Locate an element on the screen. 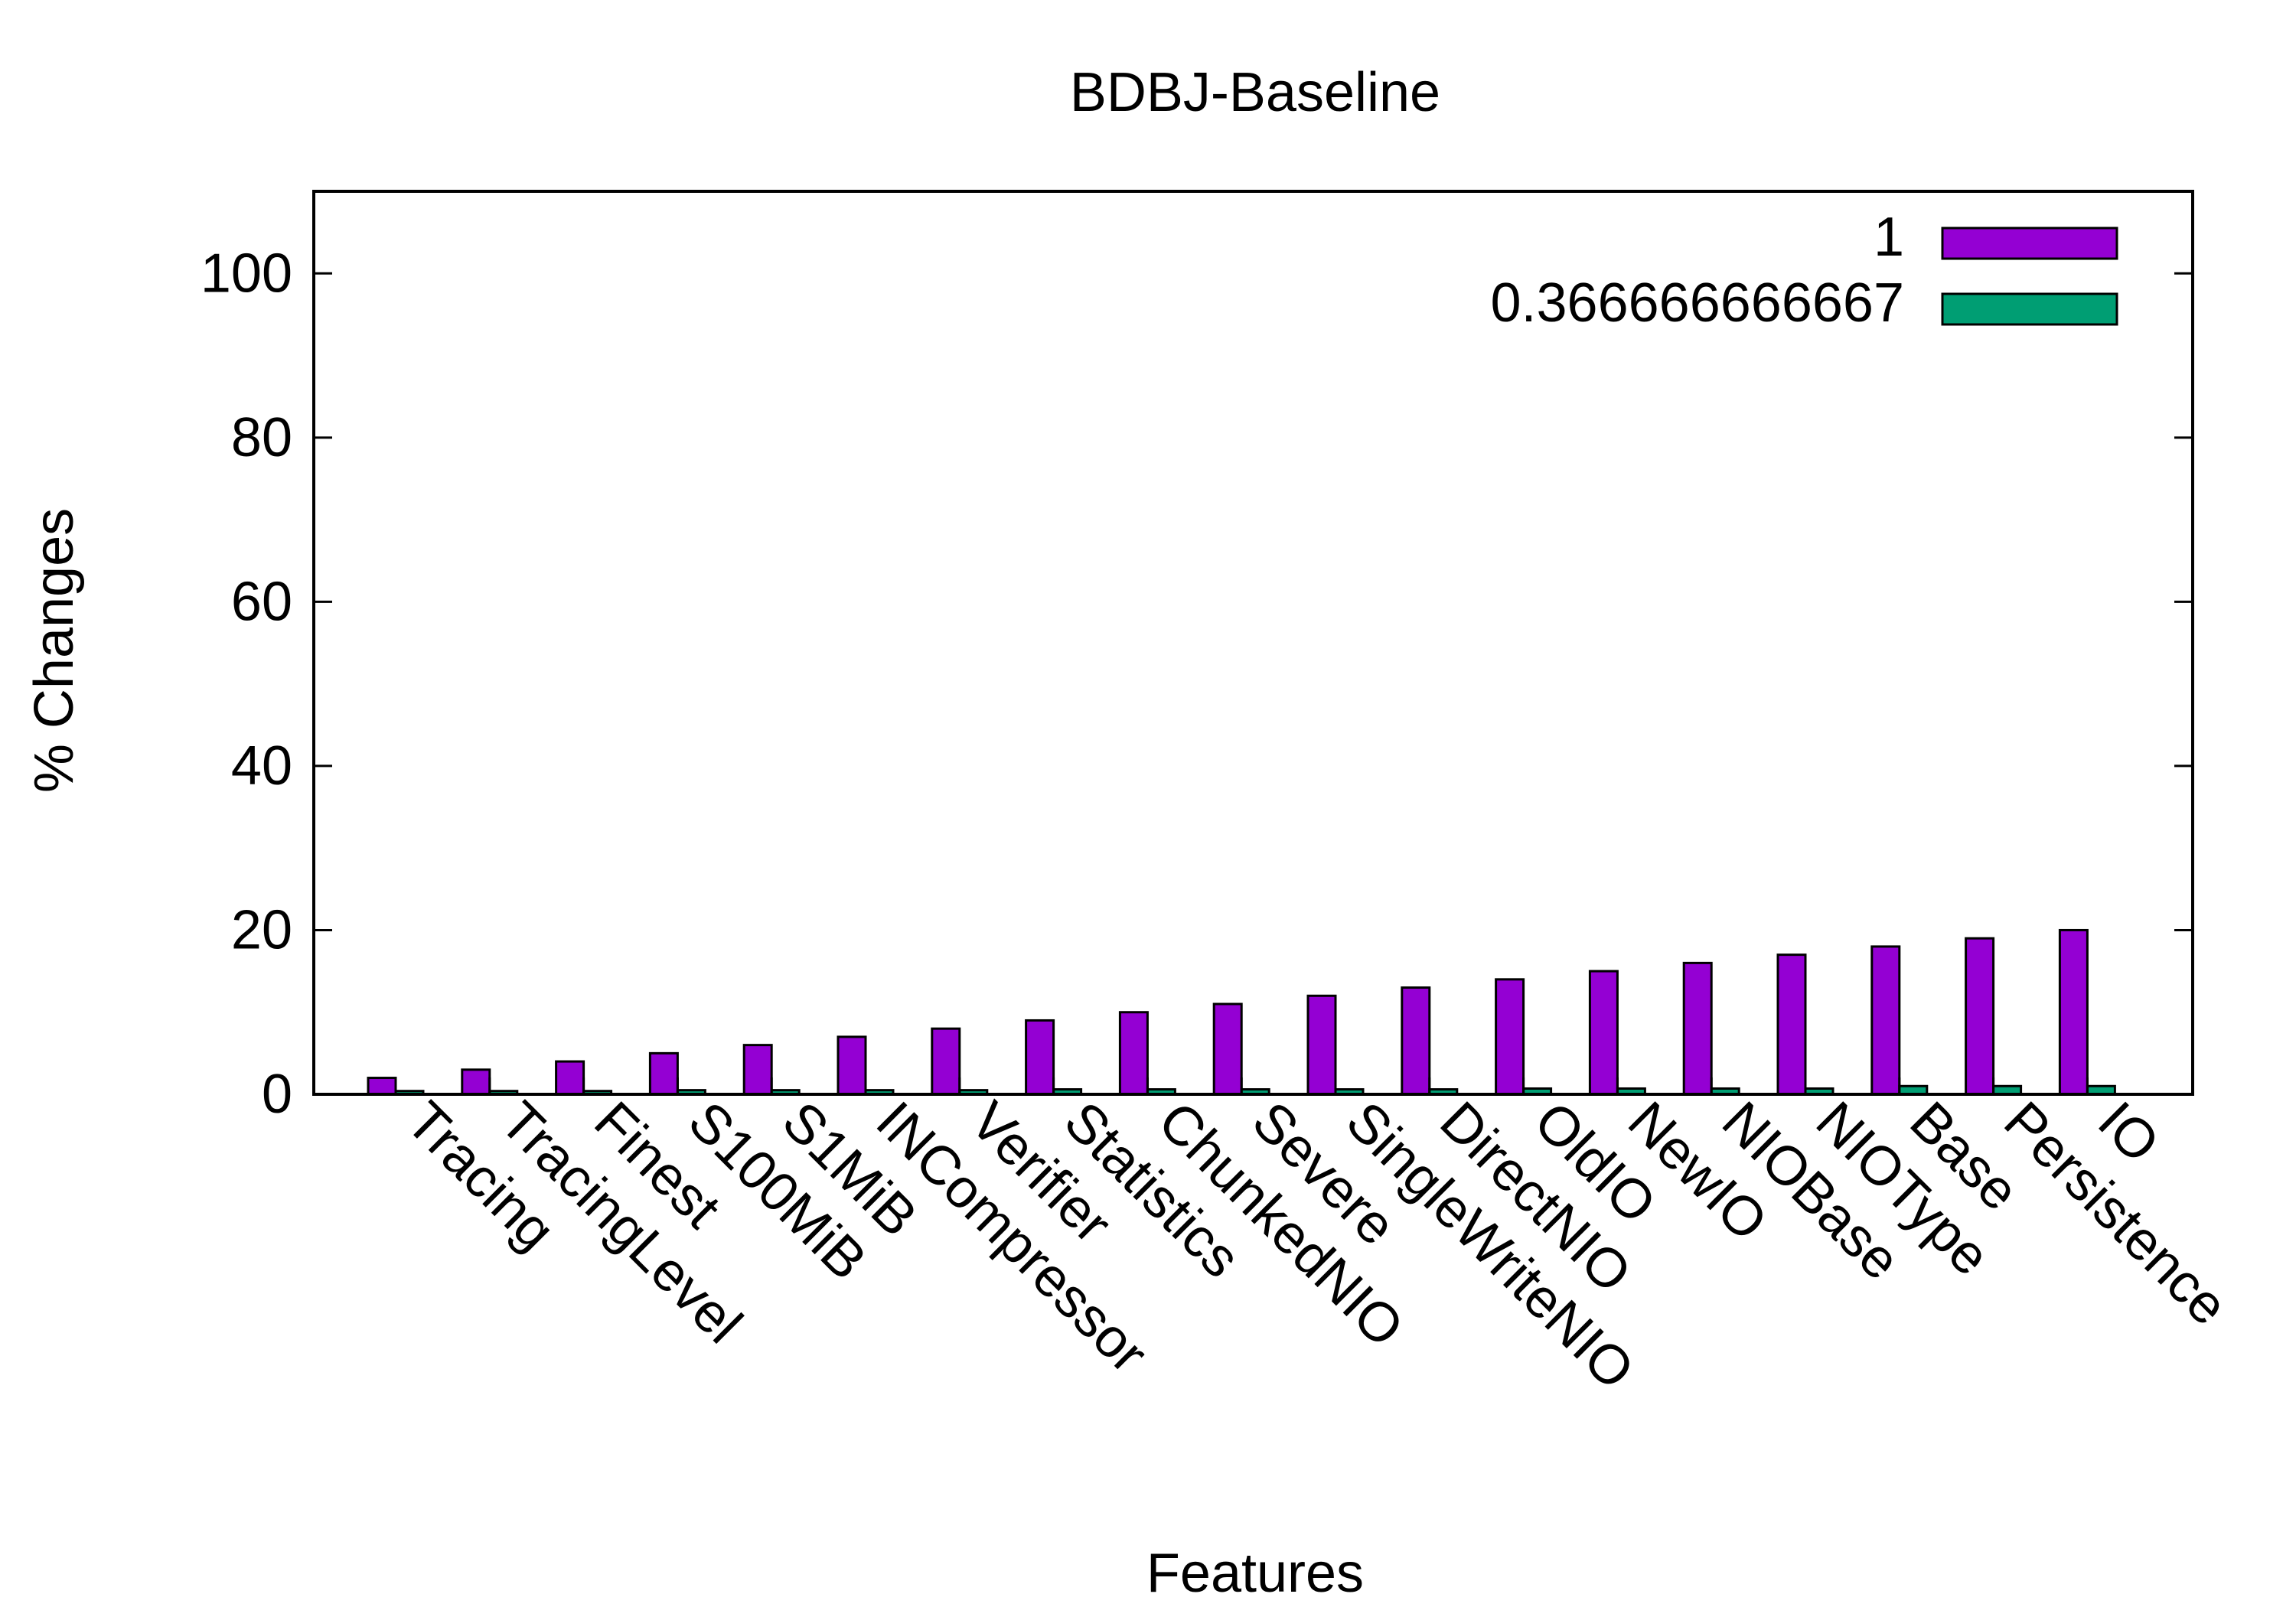 Image resolution: width=2296 pixels, height=1607 pixels. y-tick-label: 40 is located at coordinates (261, 766).